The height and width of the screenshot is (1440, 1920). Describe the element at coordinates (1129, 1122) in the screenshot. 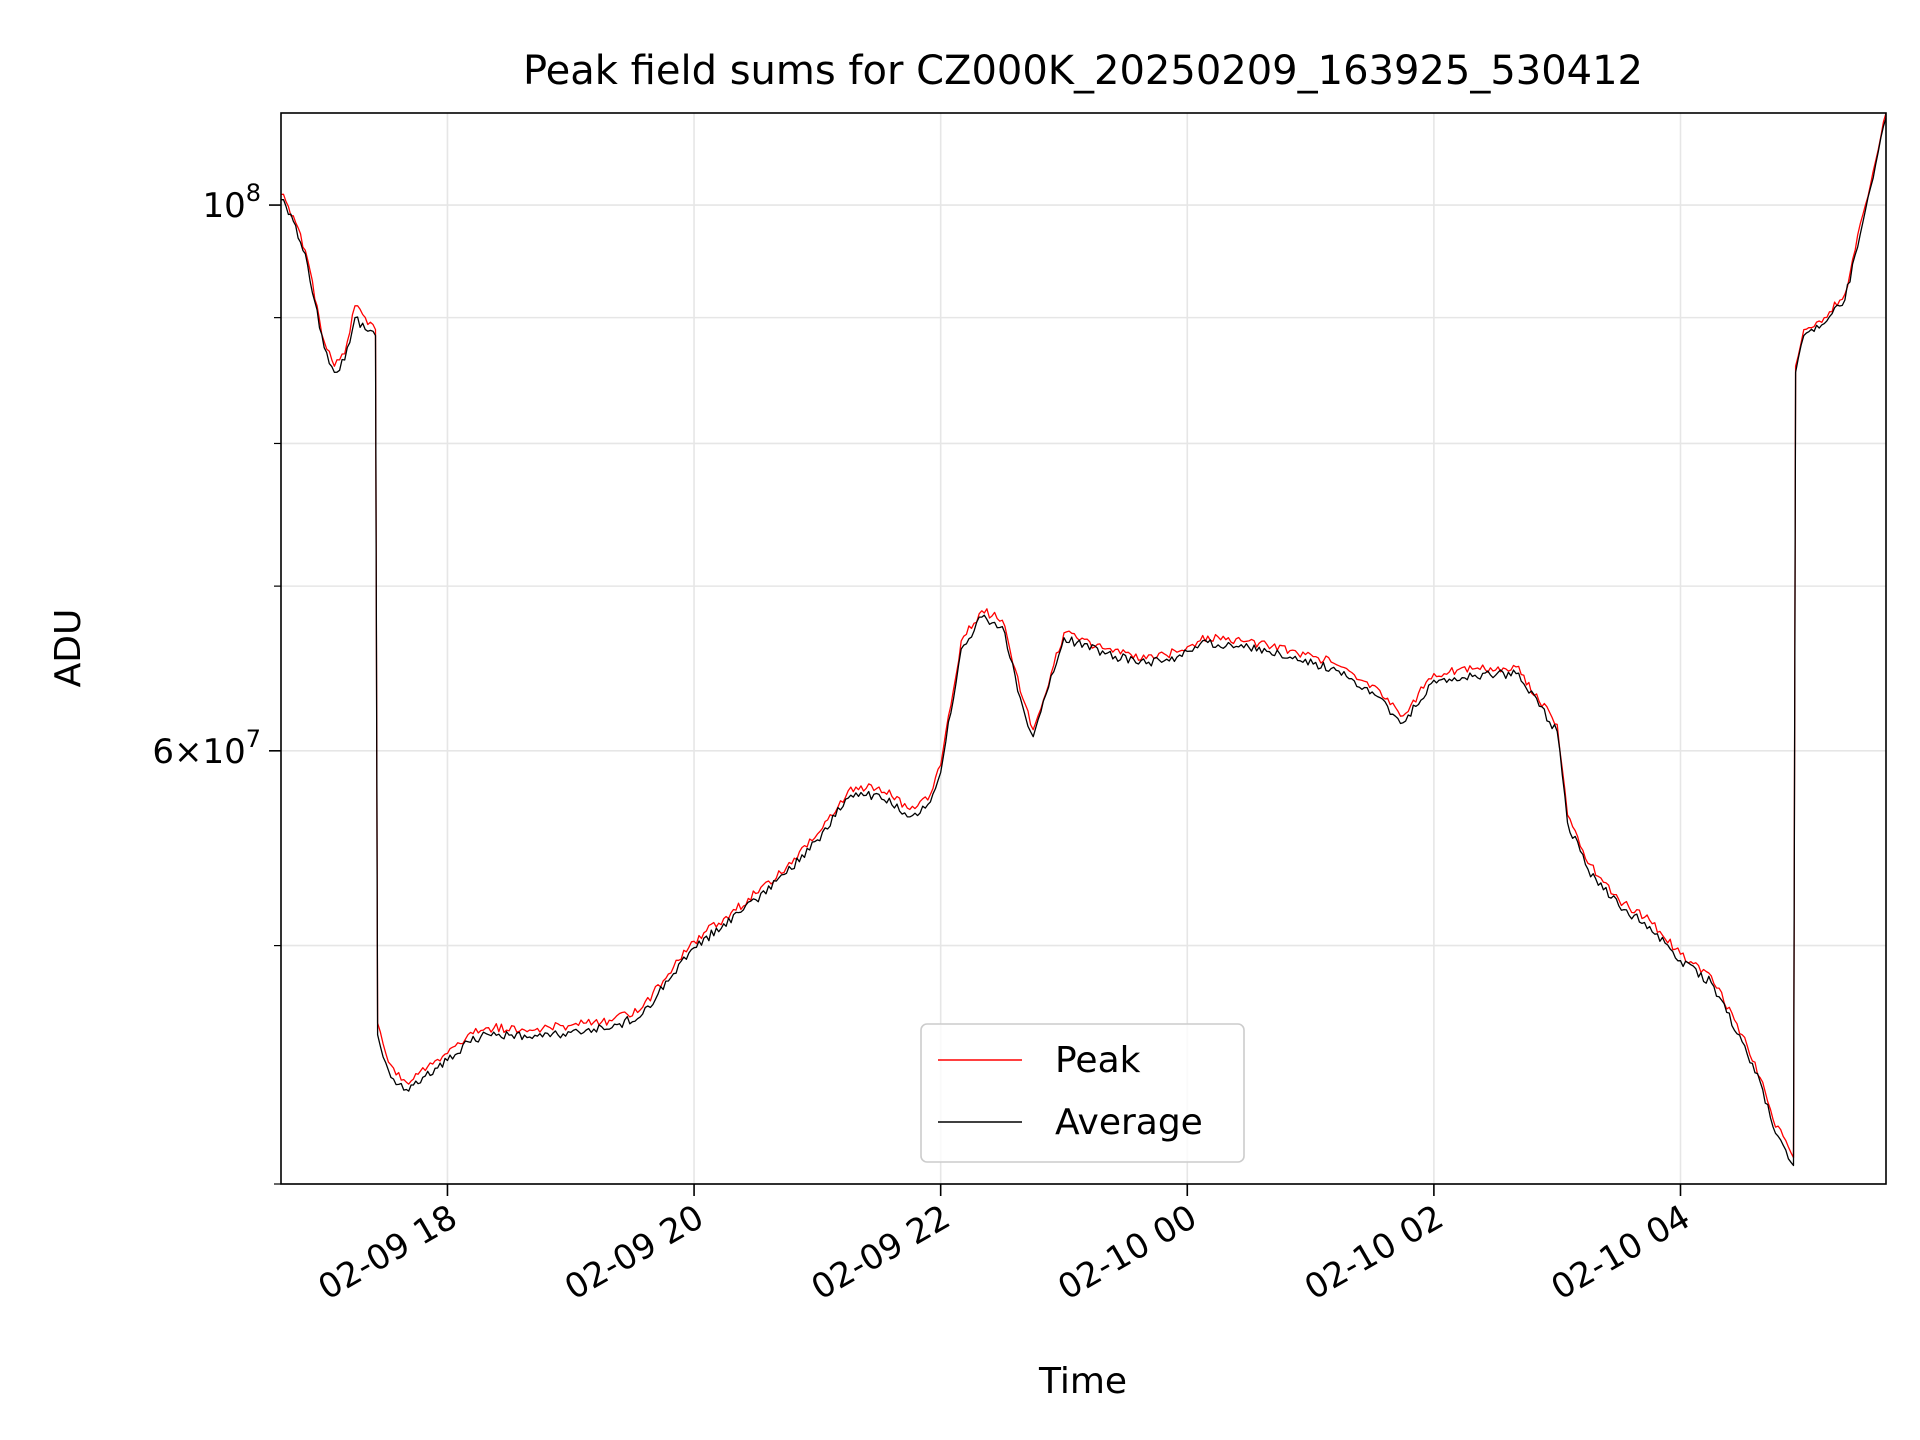

I see `legend-label-average: Average` at that location.